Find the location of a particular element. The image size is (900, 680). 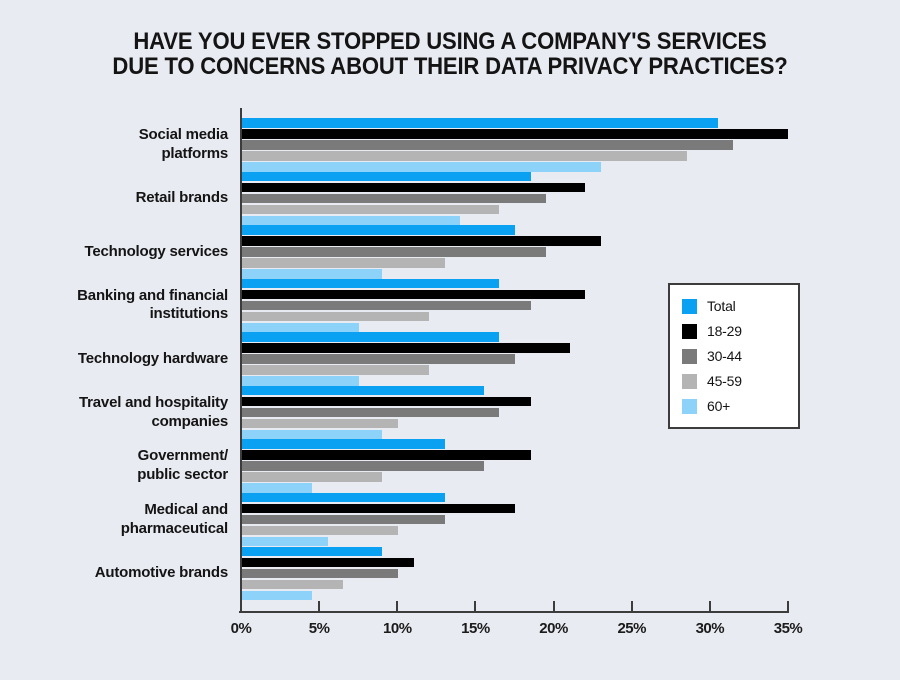

bar-group: Travel and hospitality companies is located at coordinates (394, 412).